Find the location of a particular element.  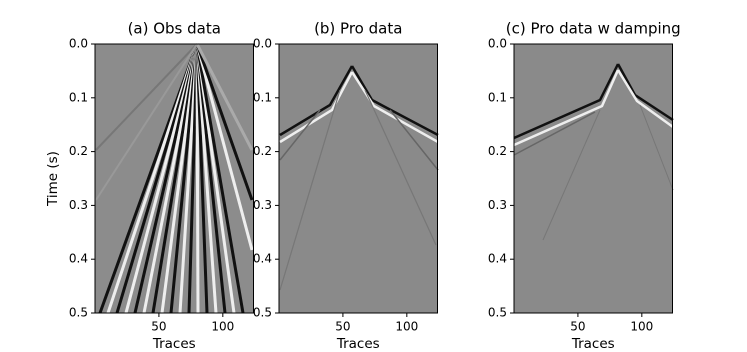

panel-title: (a) Obs data is located at coordinates (174, 29).